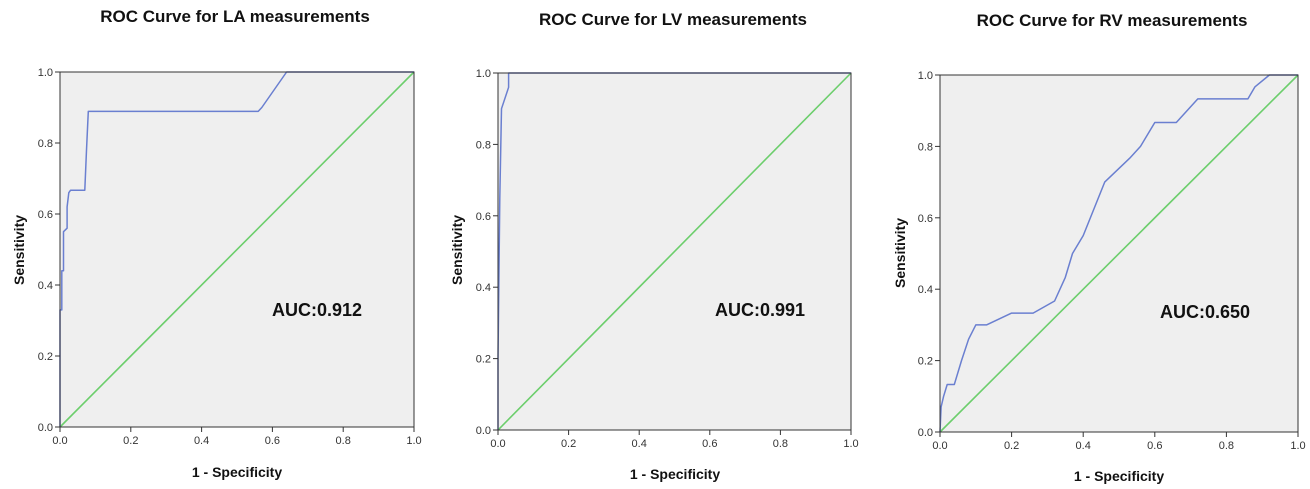  What do you see at coordinates (673, 19) in the screenshot?
I see `chart-title: ROC Curve for LV measurements` at bounding box center [673, 19].